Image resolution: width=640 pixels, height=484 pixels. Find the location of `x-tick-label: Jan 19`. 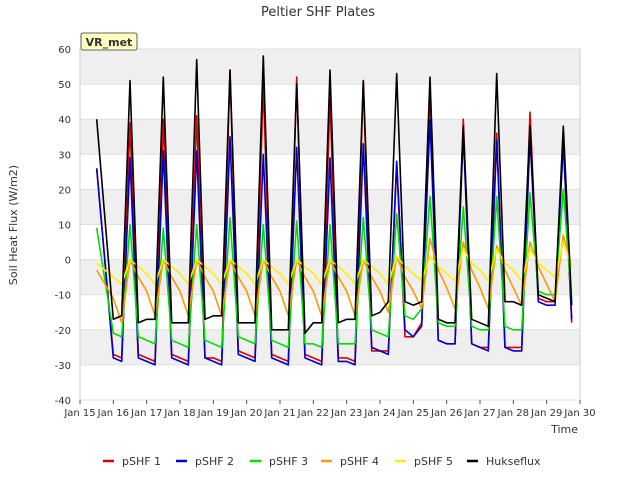

x-tick-label: Jan 19 is located at coordinates (213, 413).